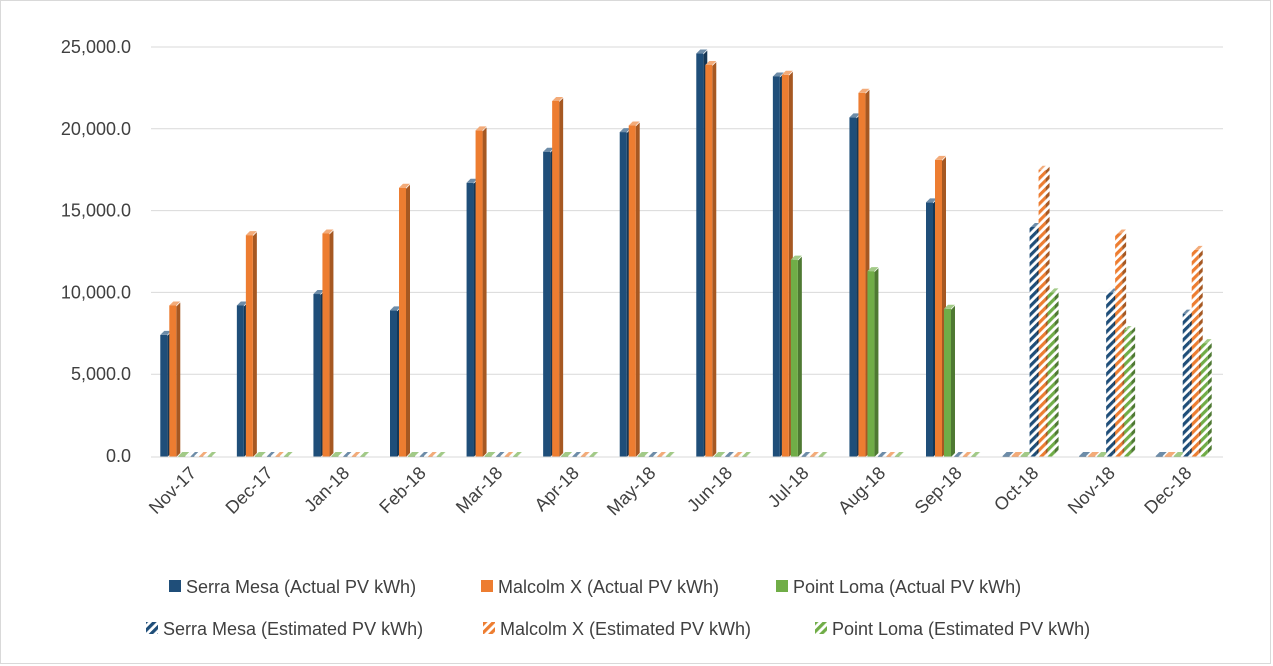  I want to click on legend-label: Malcolm X (Estimated PV kWh), so click(625, 629).